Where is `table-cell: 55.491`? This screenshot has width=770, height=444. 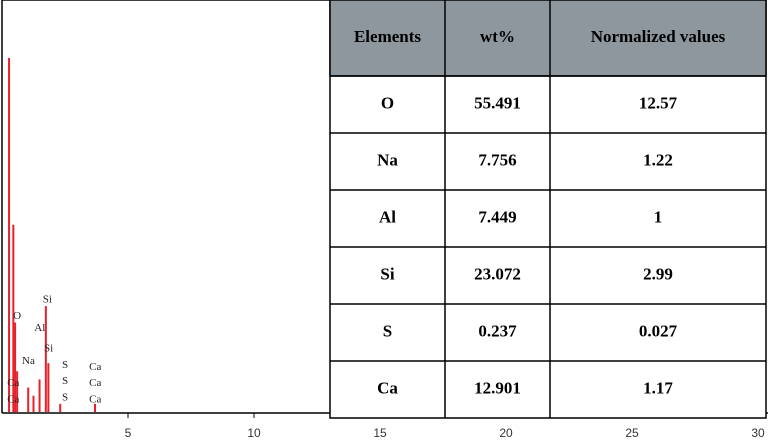
table-cell: 55.491 is located at coordinates (497, 102).